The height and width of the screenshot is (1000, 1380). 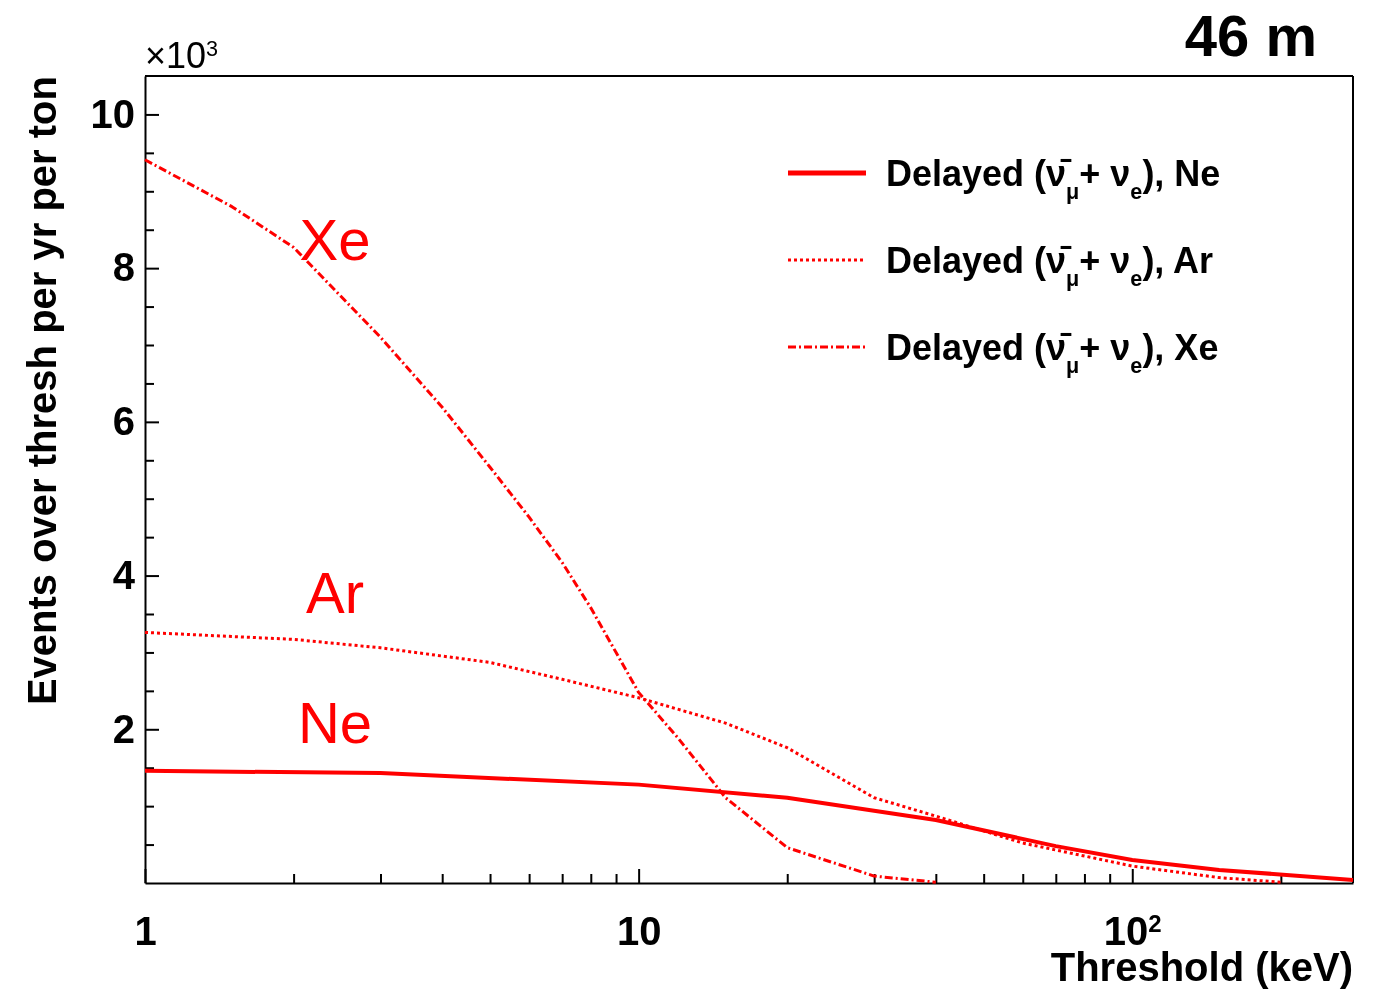 What do you see at coordinates (124, 574) in the screenshot?
I see `y-tick-label: 4` at bounding box center [124, 574].